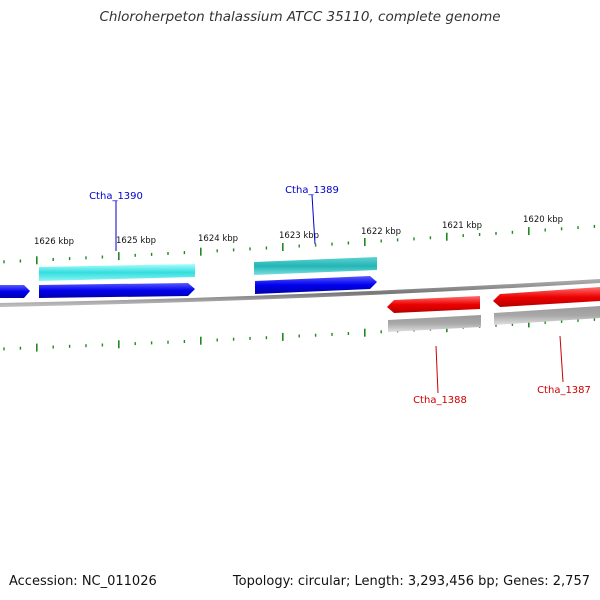  What do you see at coordinates (381, 232) in the screenshot?
I see `scale-tick-label: 1622 kbp` at bounding box center [381, 232].